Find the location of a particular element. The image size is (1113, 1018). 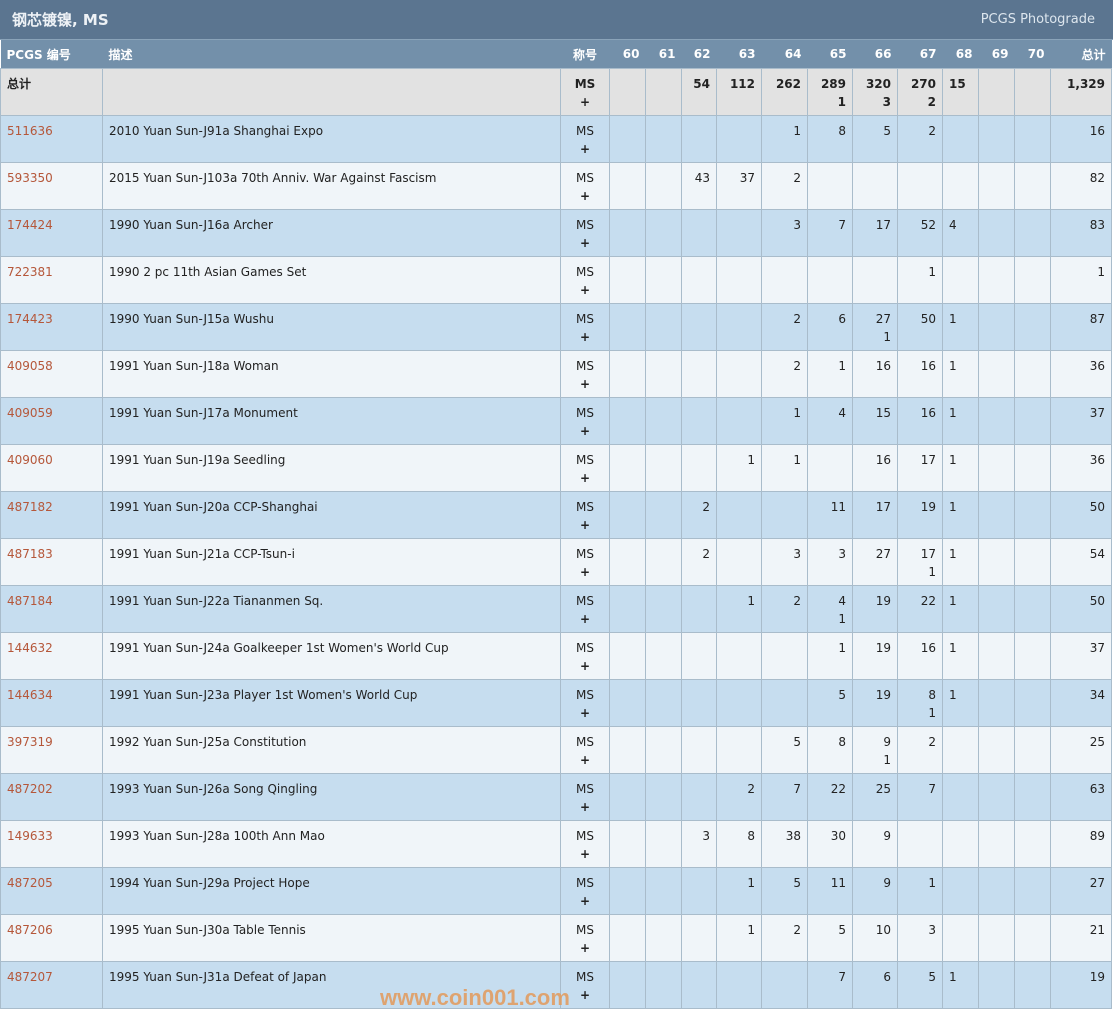

grade-64-cell: 38 is located at coordinates (784, 844).